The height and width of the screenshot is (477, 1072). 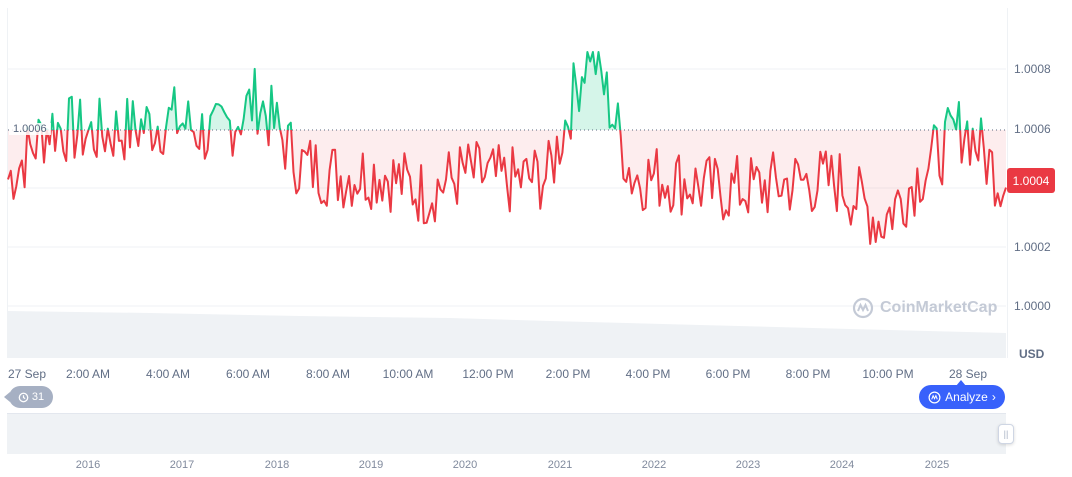 What do you see at coordinates (654, 465) in the screenshot?
I see `navigator-year: 2022` at bounding box center [654, 465].